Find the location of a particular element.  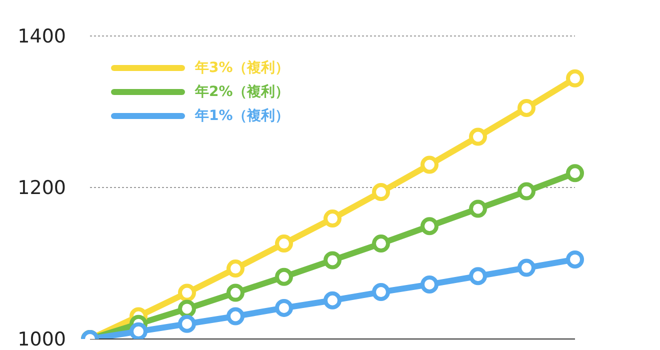

text: 年1%（複利） is located at coordinates (242, 116).